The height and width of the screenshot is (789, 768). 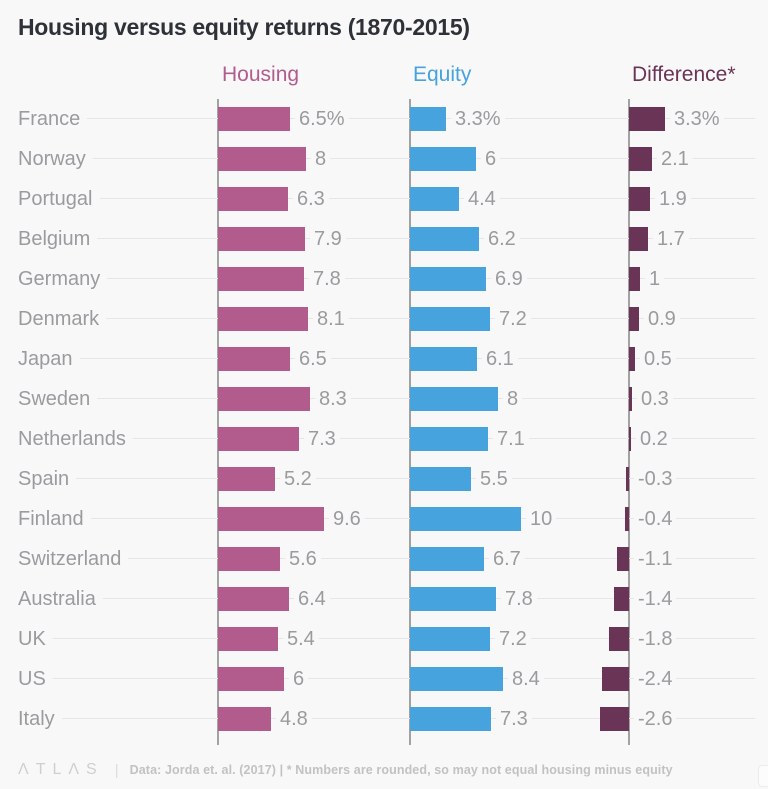 What do you see at coordinates (261, 74) in the screenshot?
I see `column-header-housing: Housing` at bounding box center [261, 74].